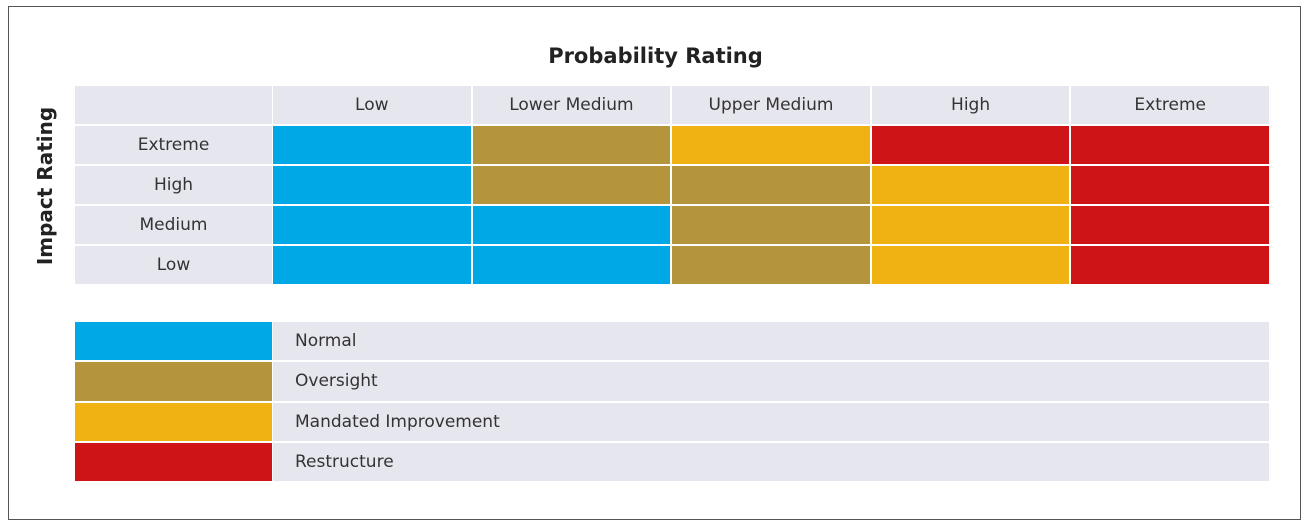 This screenshot has height=528, width=1311. Describe the element at coordinates (571, 105) in the screenshot. I see `column-header: Lower Medium` at that location.